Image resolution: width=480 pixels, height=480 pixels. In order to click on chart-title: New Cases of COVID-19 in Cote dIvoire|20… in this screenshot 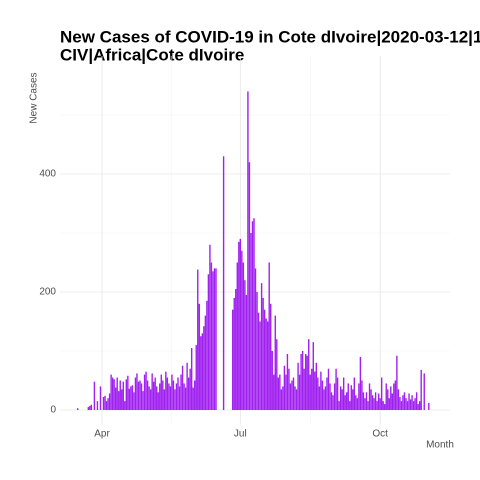, I will do `click(270, 36)`.